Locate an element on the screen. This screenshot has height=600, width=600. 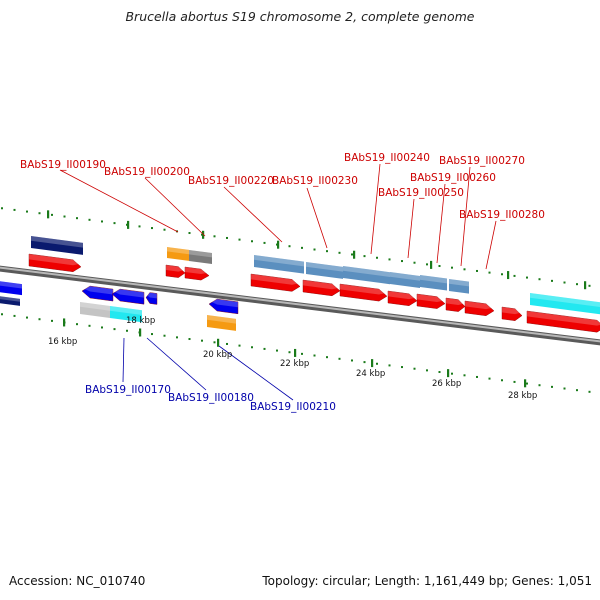
gene-label-babs19-ii00200: BAbS19_II00200 is located at coordinates (147, 172).